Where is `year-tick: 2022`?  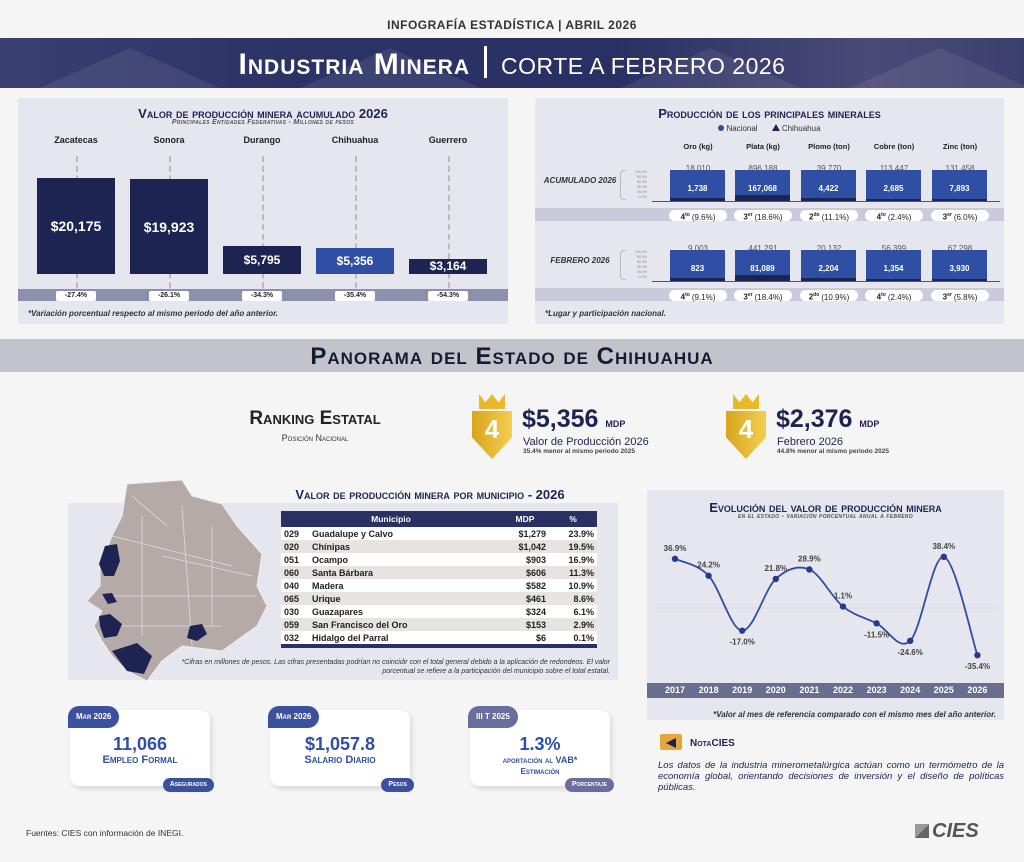 year-tick: 2022 is located at coordinates (843, 690).